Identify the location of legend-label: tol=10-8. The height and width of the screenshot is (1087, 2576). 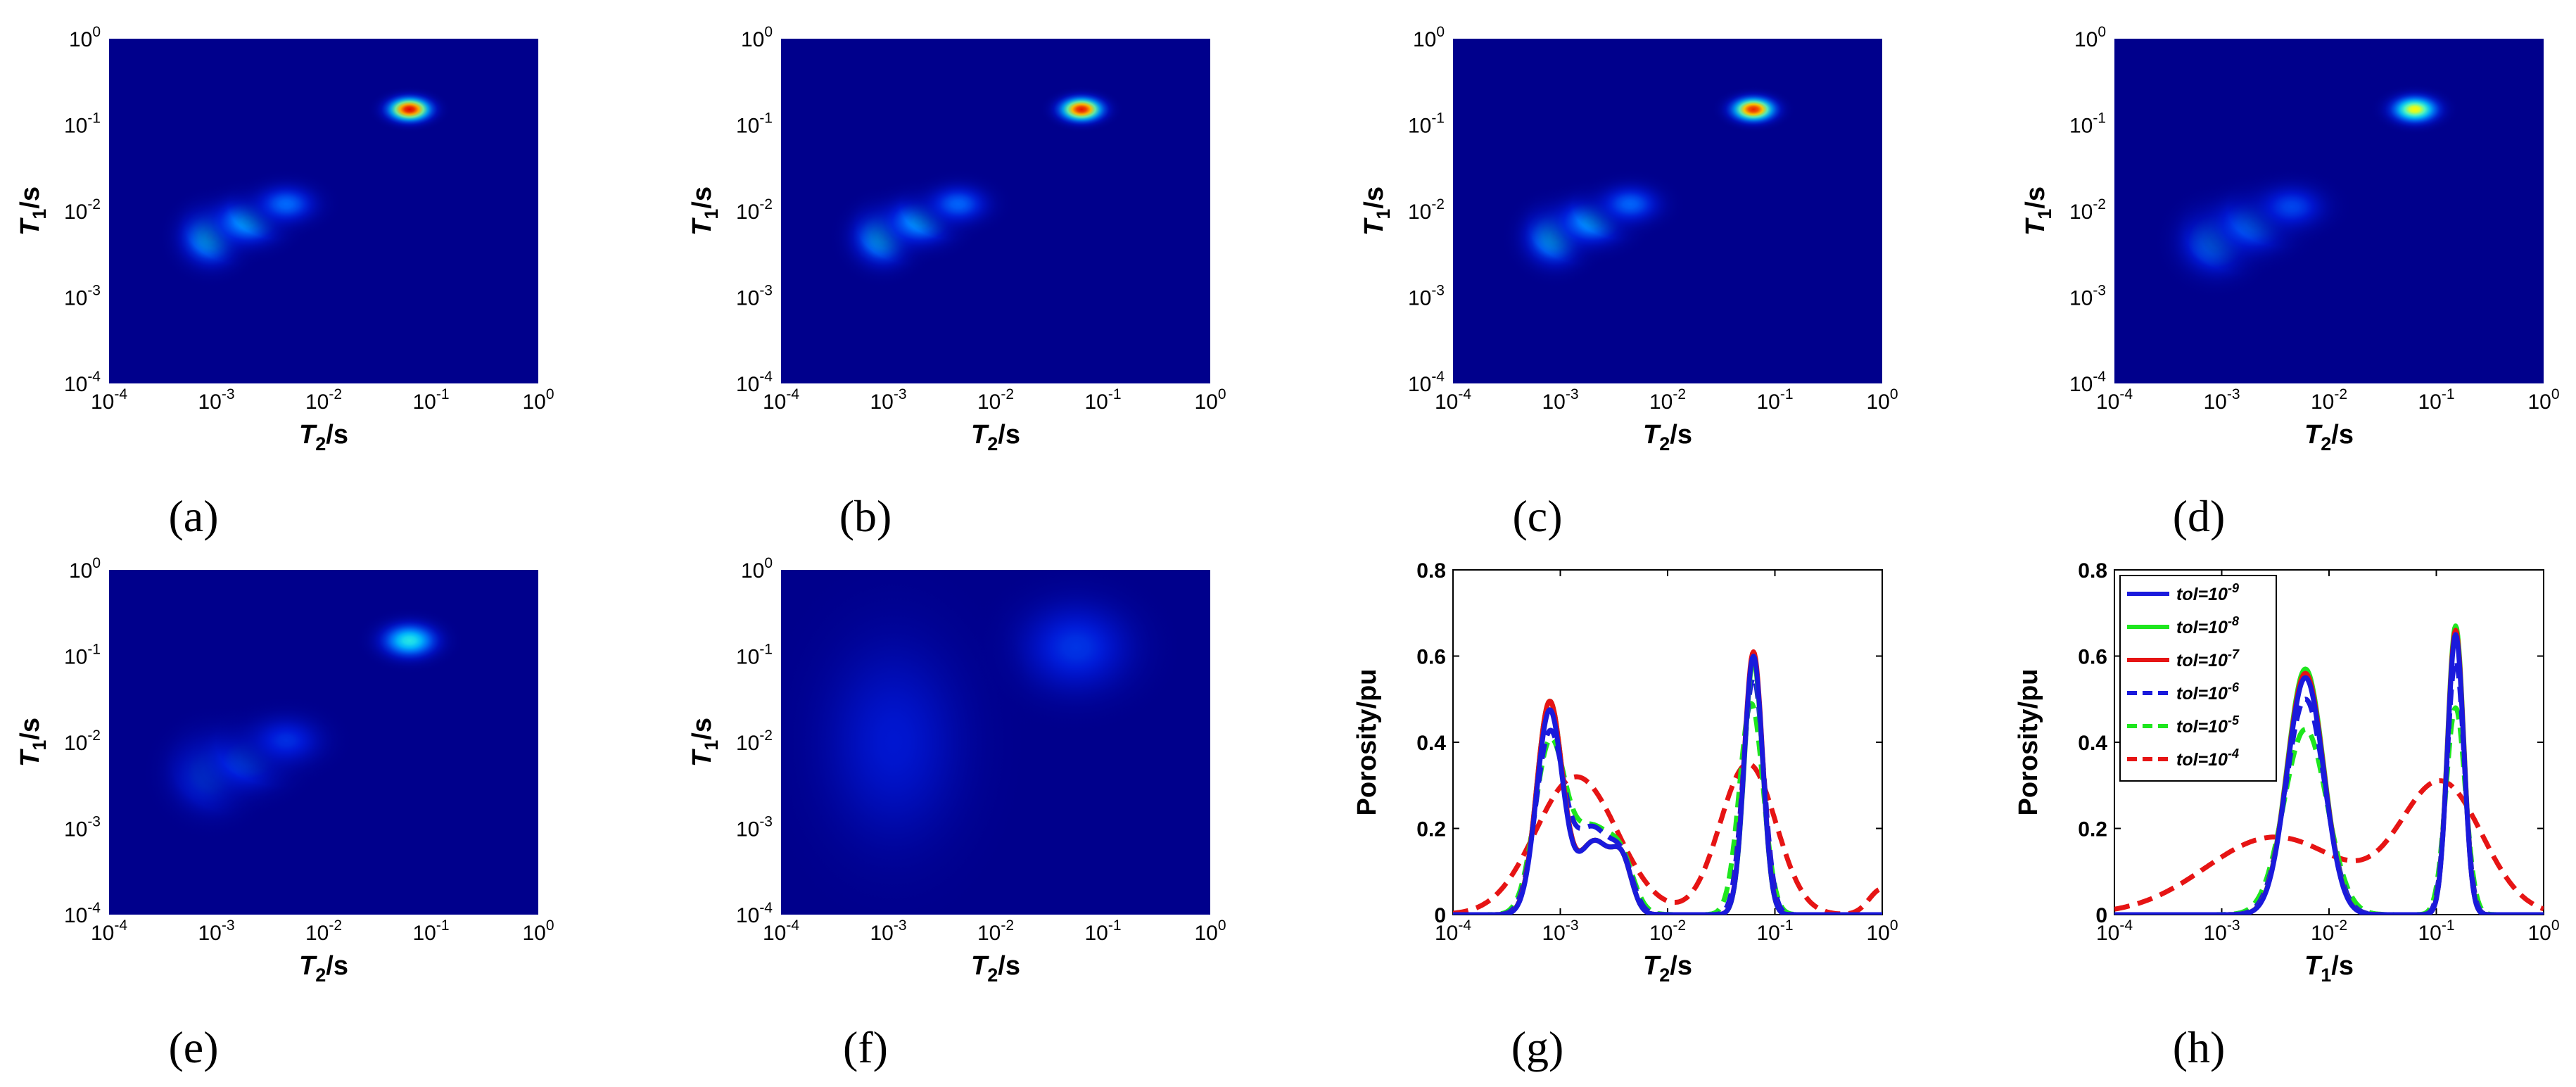
(2207, 625).